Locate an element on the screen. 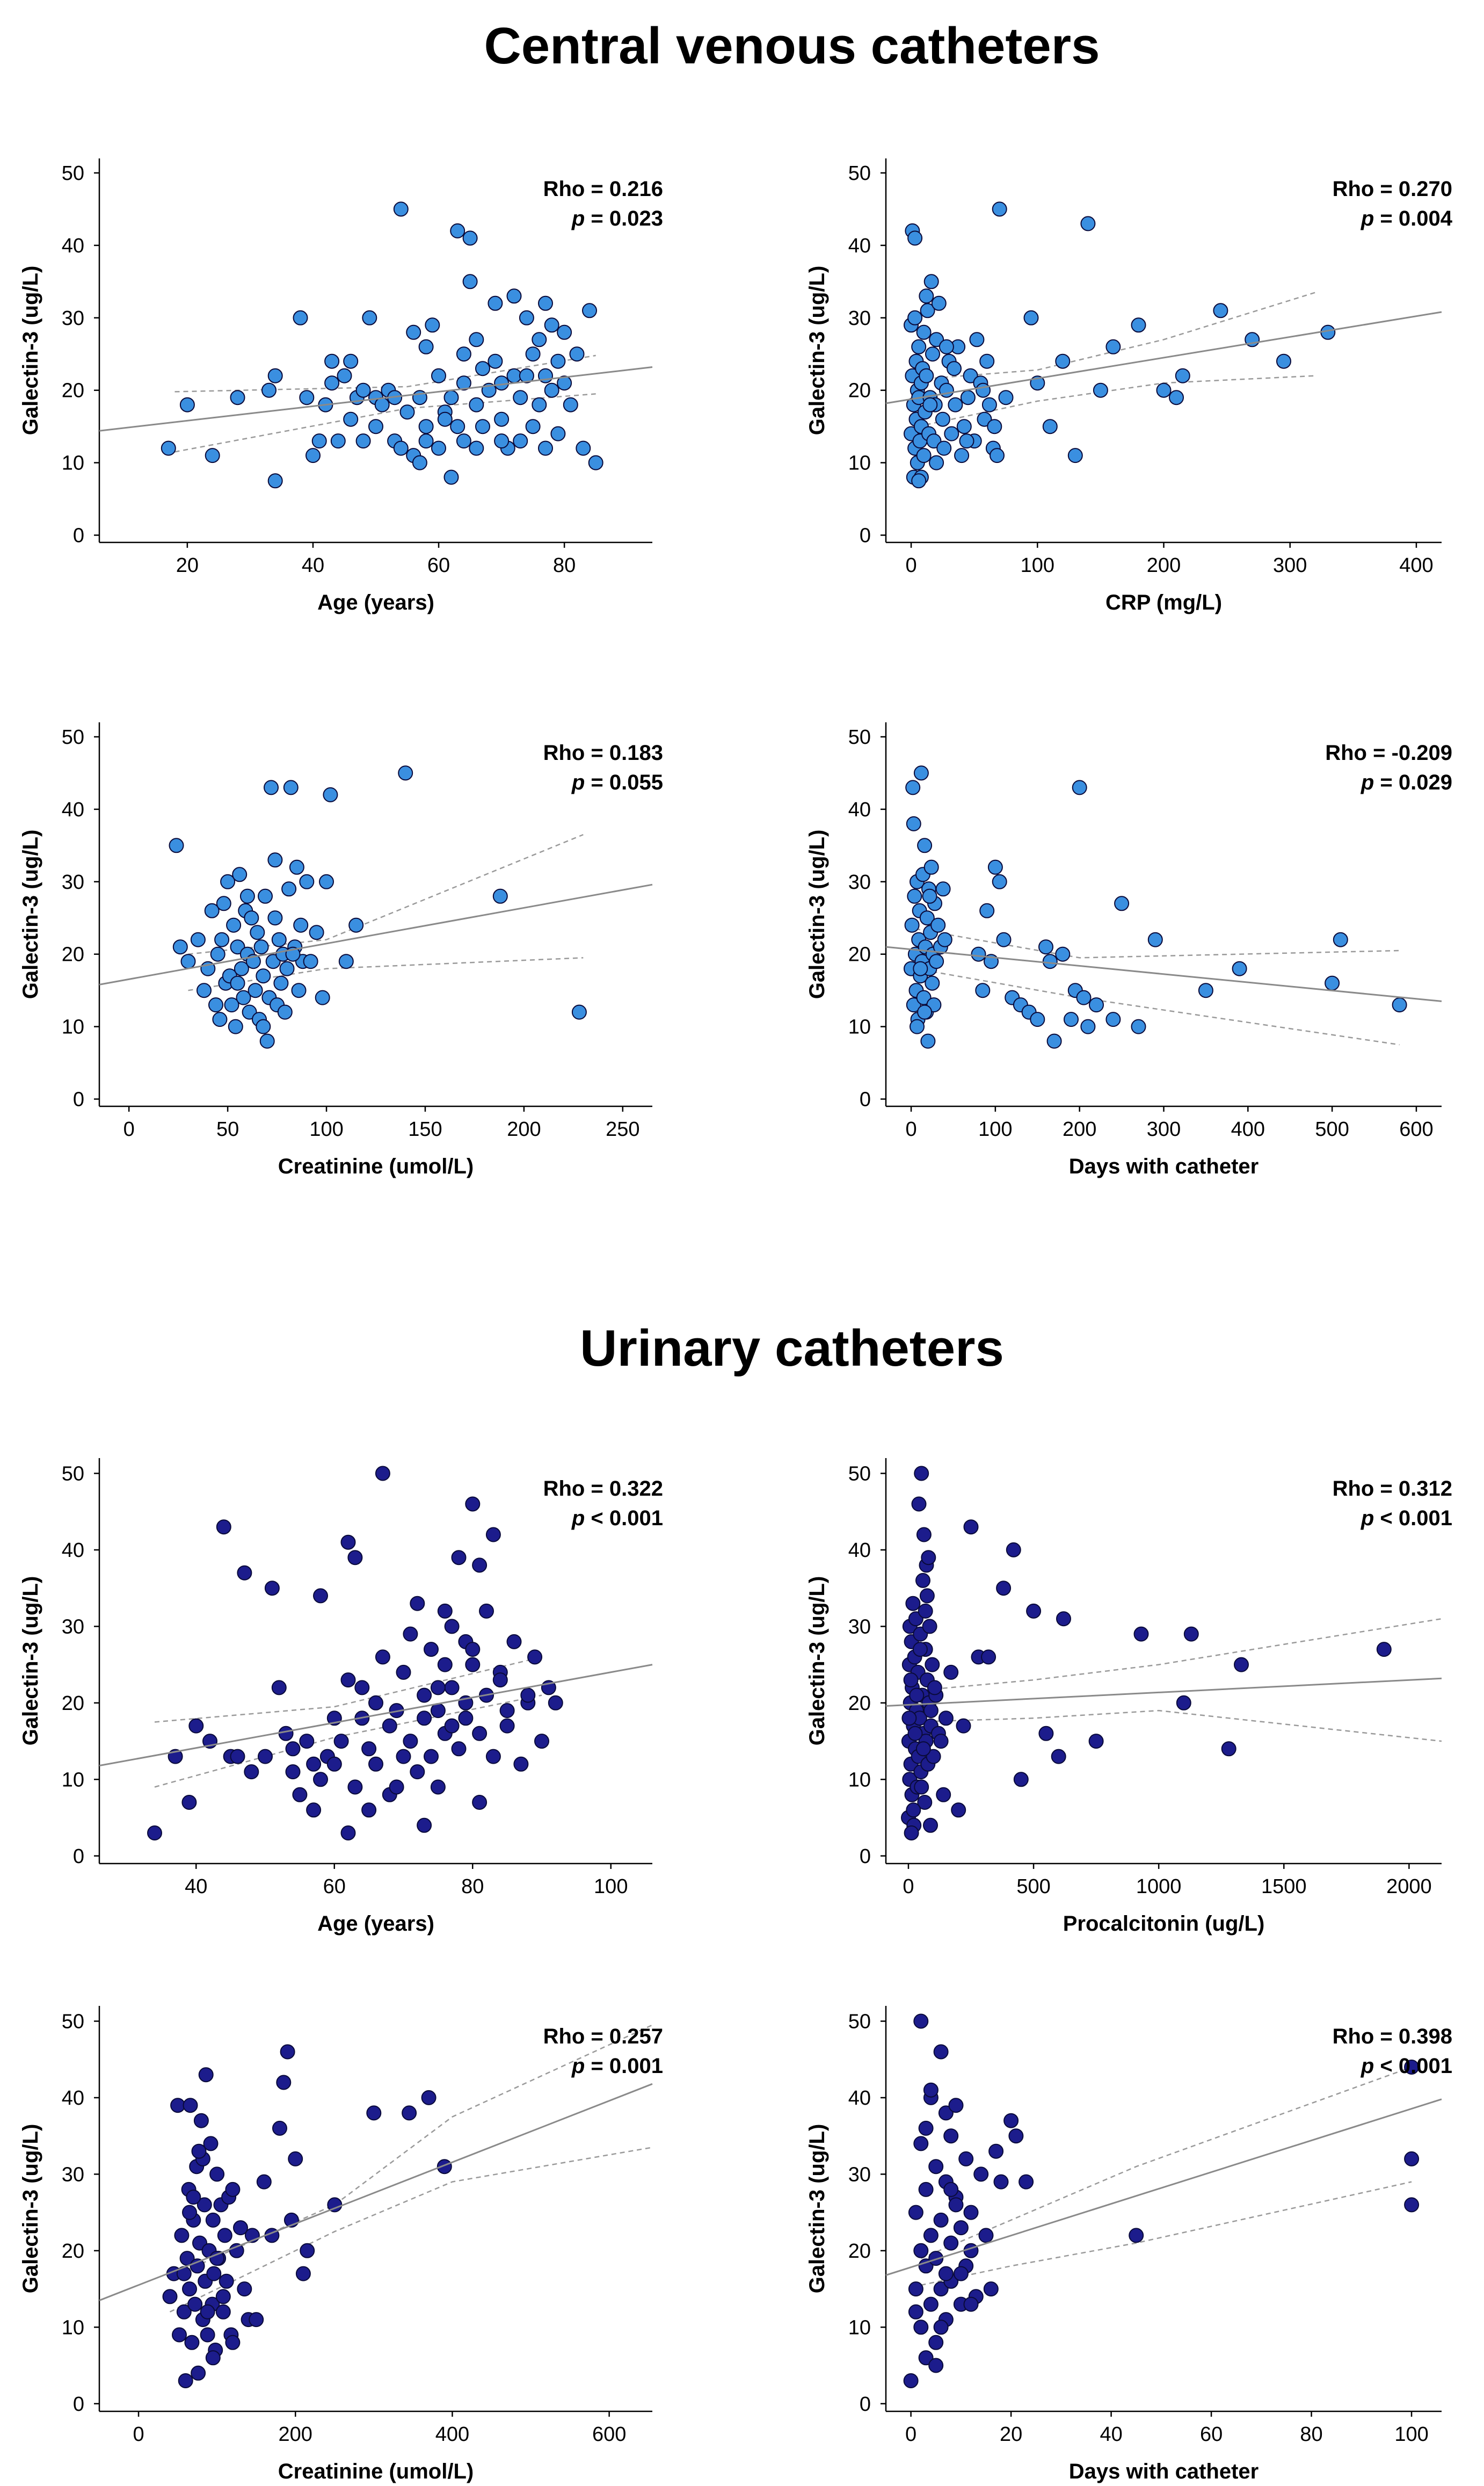 The width and height of the screenshot is (1484, 2486). ci-upper-line is located at coordinates (385, 373).